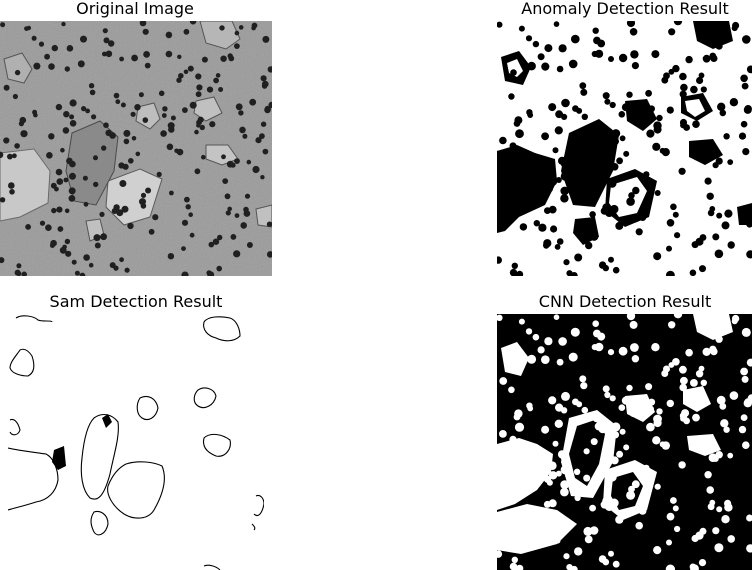 The width and height of the screenshot is (752, 570). What do you see at coordinates (136, 301) in the screenshot?
I see `title-sam: Sam Detection Result` at bounding box center [136, 301].